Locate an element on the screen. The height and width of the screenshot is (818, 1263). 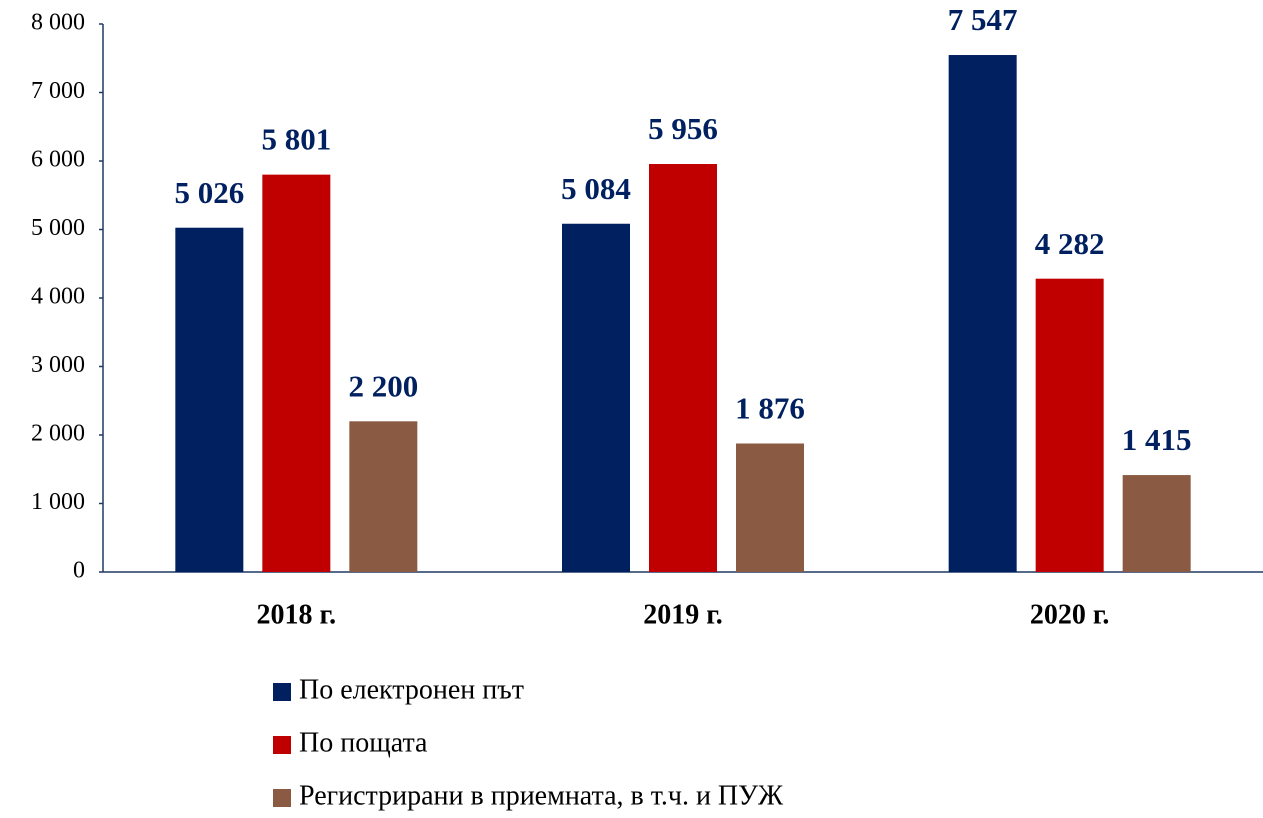
data-label: 5 801 is located at coordinates (296, 139).